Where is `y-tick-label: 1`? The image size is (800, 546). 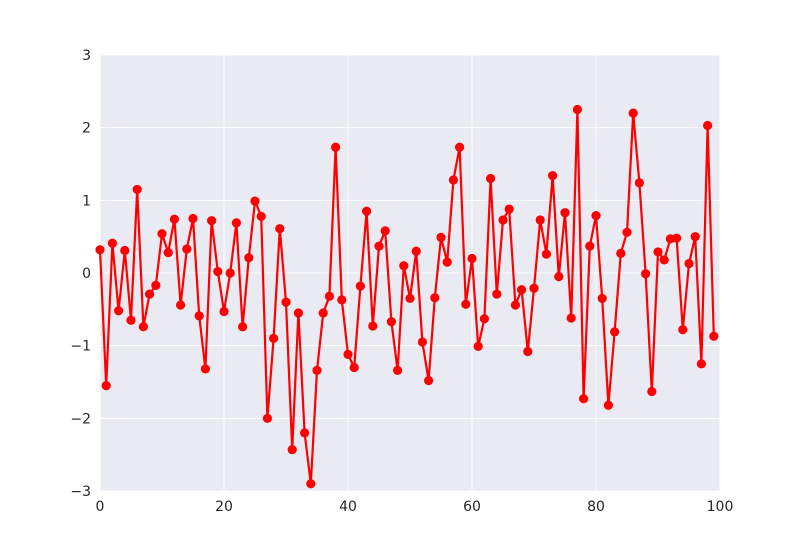 y-tick-label: 1 is located at coordinates (86, 201).